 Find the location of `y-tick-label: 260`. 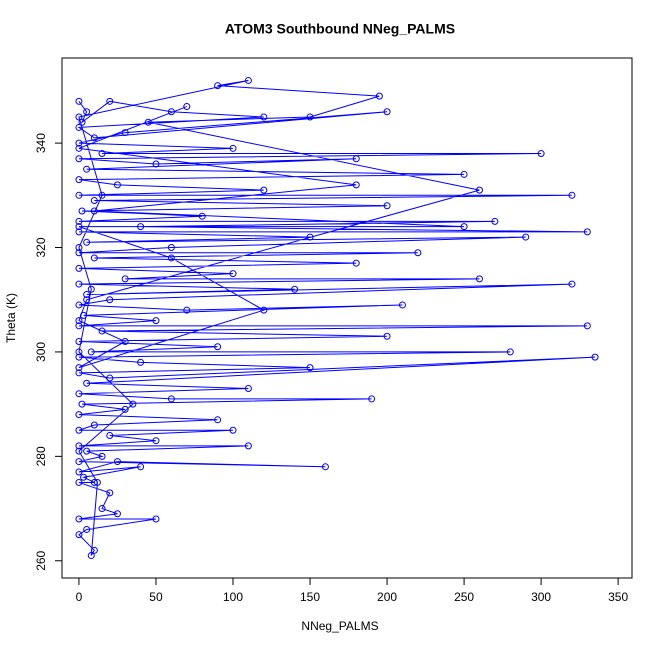

y-tick-label: 260 is located at coordinates (41, 560).